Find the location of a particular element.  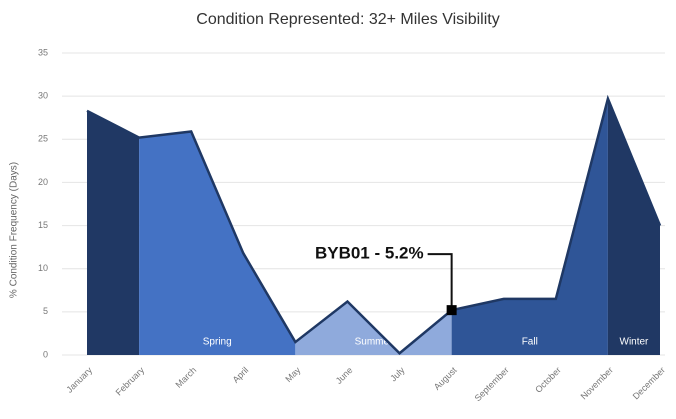

x-tick-label: December is located at coordinates (649, 383).